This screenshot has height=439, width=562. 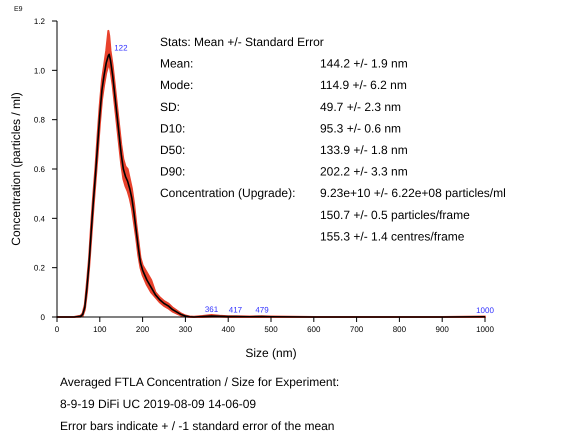 I want to click on annotation: 417, so click(x=235, y=310).